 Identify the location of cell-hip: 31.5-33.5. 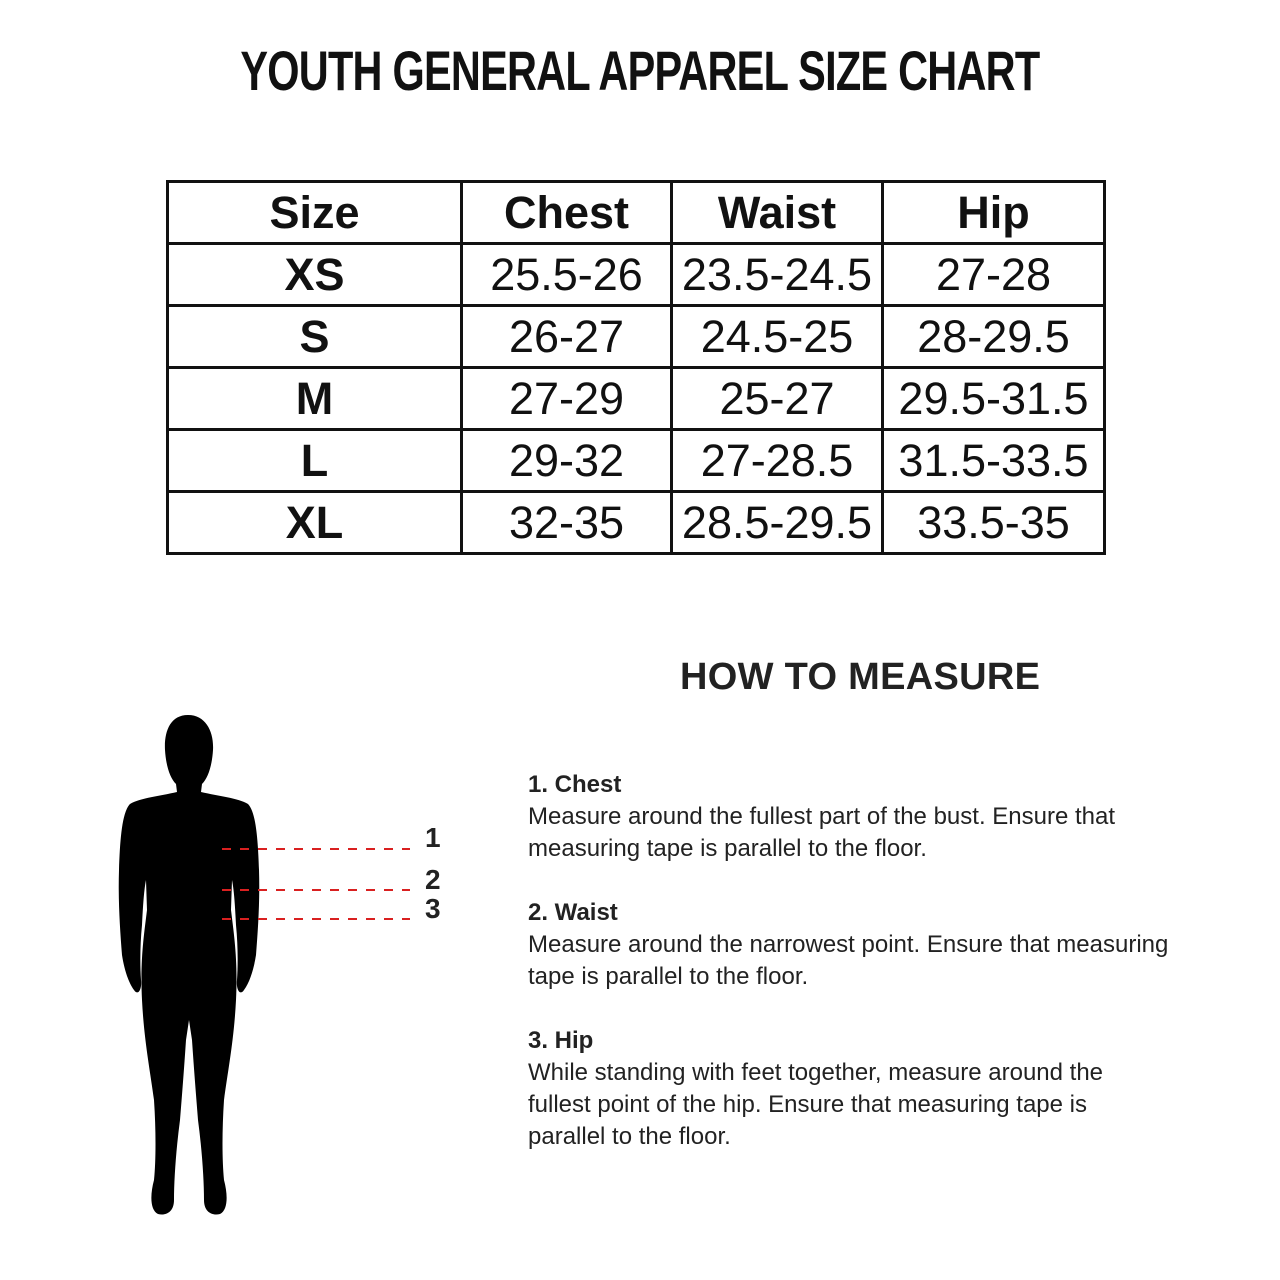
(993, 460).